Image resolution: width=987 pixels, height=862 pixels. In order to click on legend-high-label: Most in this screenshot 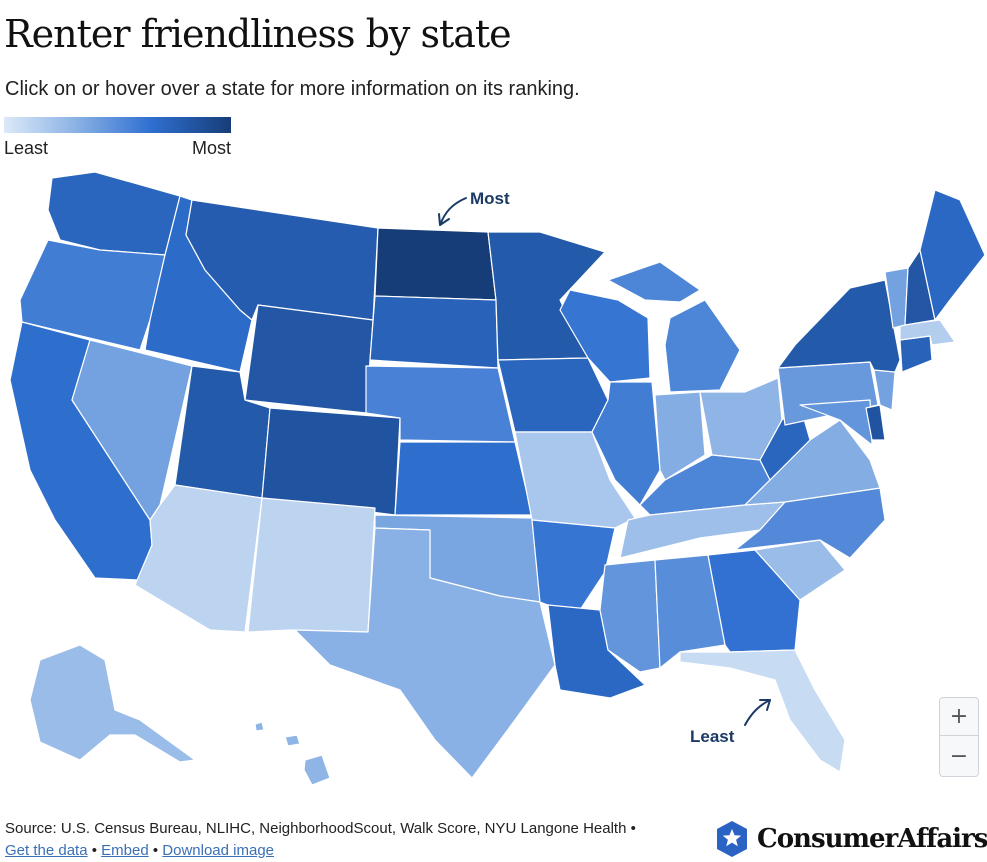, I will do `click(211, 148)`.